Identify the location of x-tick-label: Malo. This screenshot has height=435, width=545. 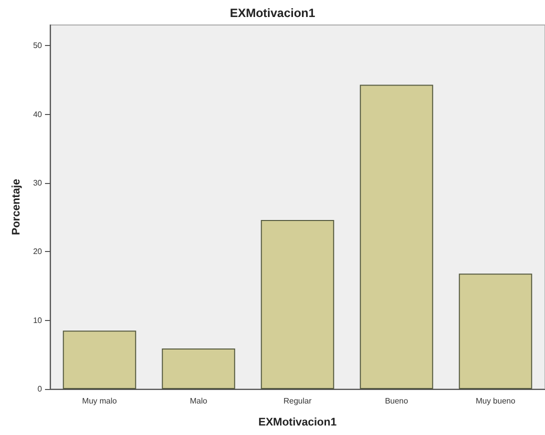
(199, 401).